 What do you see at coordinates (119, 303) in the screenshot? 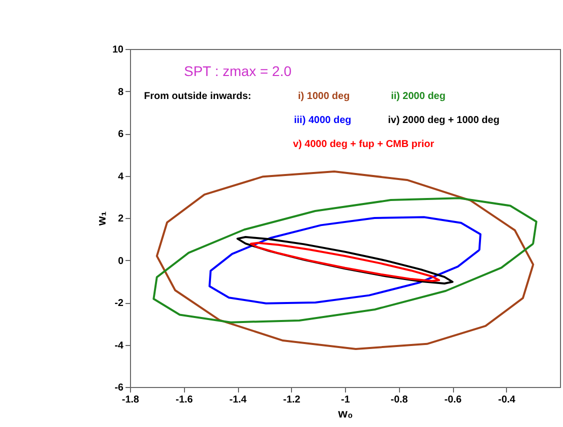
I see `y-tick-label: -2` at bounding box center [119, 303].